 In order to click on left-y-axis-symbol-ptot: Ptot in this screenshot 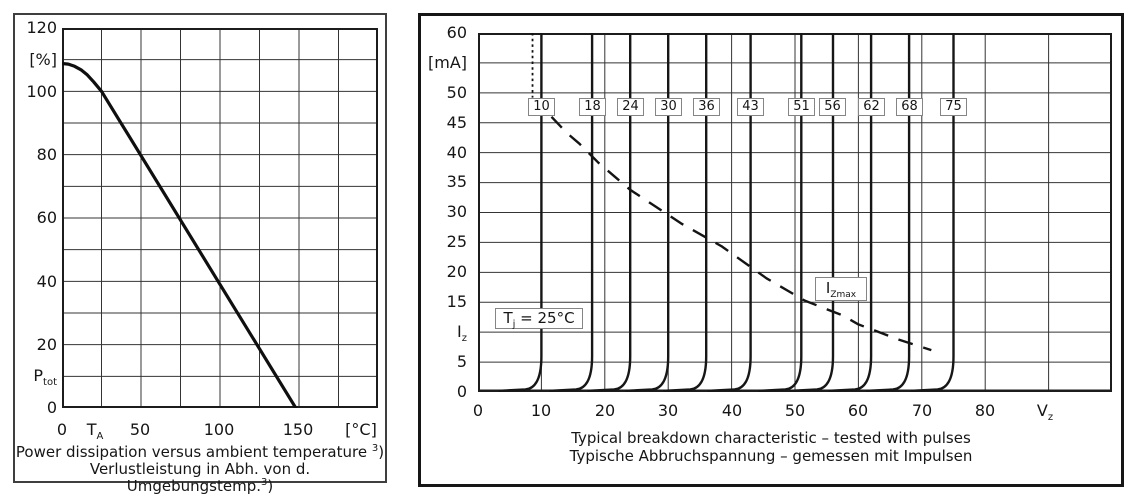, I will do `click(37, 377)`.